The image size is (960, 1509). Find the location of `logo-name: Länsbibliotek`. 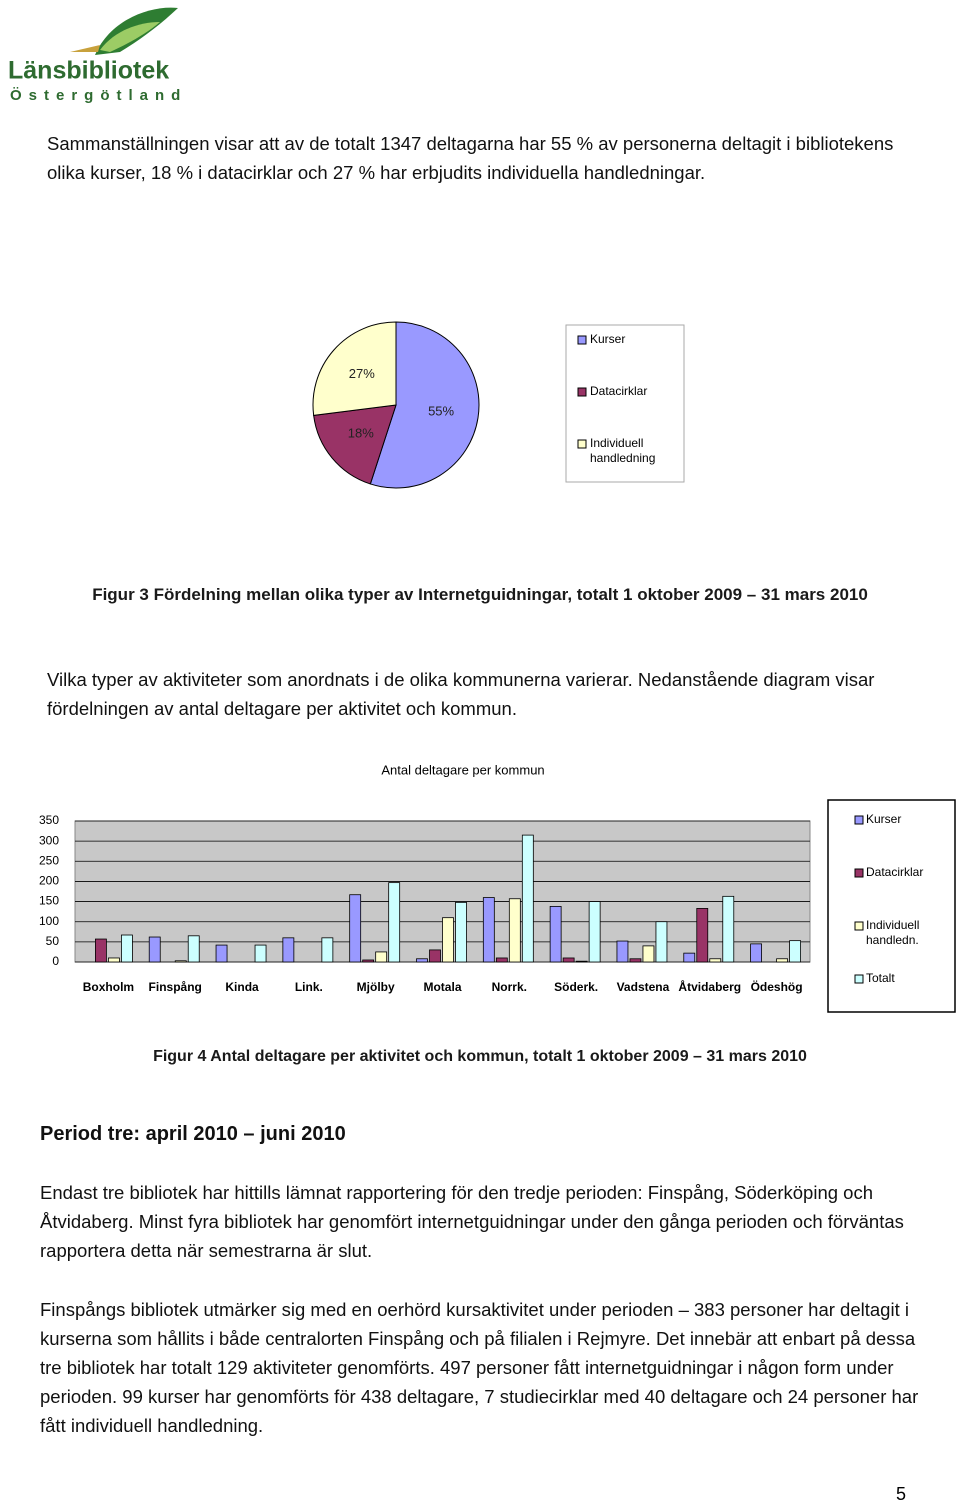

logo-name: Länsbibliotek is located at coordinates (88, 71).